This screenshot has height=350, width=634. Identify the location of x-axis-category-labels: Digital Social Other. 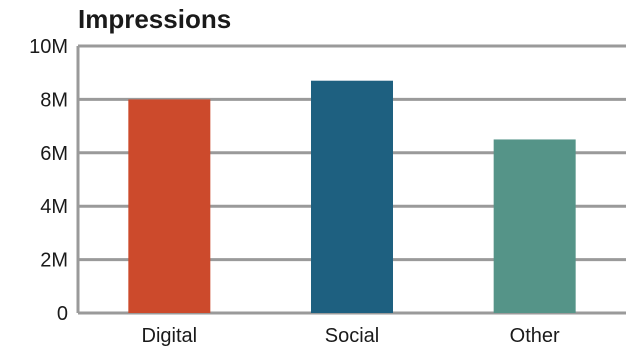
(351, 336).